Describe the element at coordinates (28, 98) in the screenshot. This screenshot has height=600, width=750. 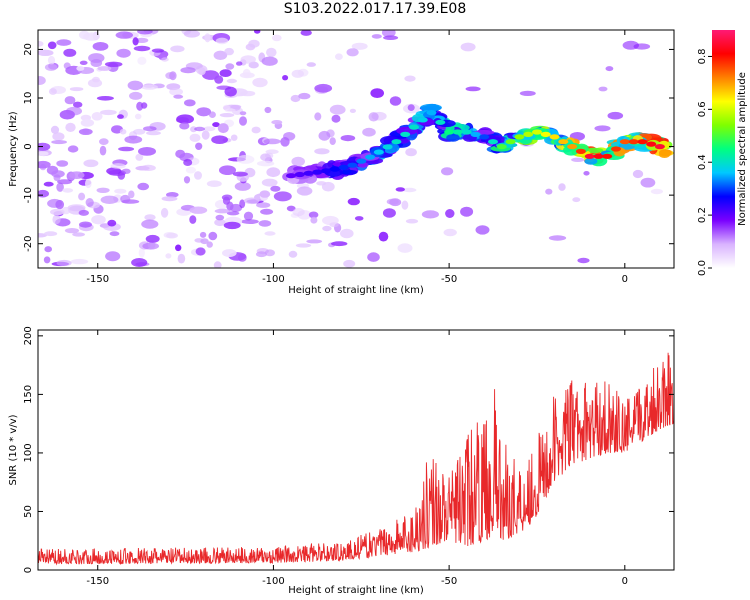
I see `y-tick-label: 10` at that location.